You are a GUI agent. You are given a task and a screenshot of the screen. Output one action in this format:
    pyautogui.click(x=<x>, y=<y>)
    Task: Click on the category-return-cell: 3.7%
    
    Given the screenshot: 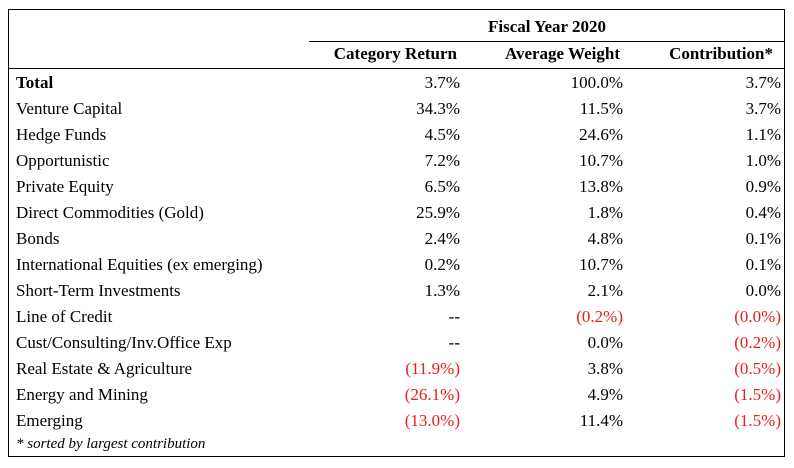 What is the action you would take?
    pyautogui.click(x=442, y=82)
    